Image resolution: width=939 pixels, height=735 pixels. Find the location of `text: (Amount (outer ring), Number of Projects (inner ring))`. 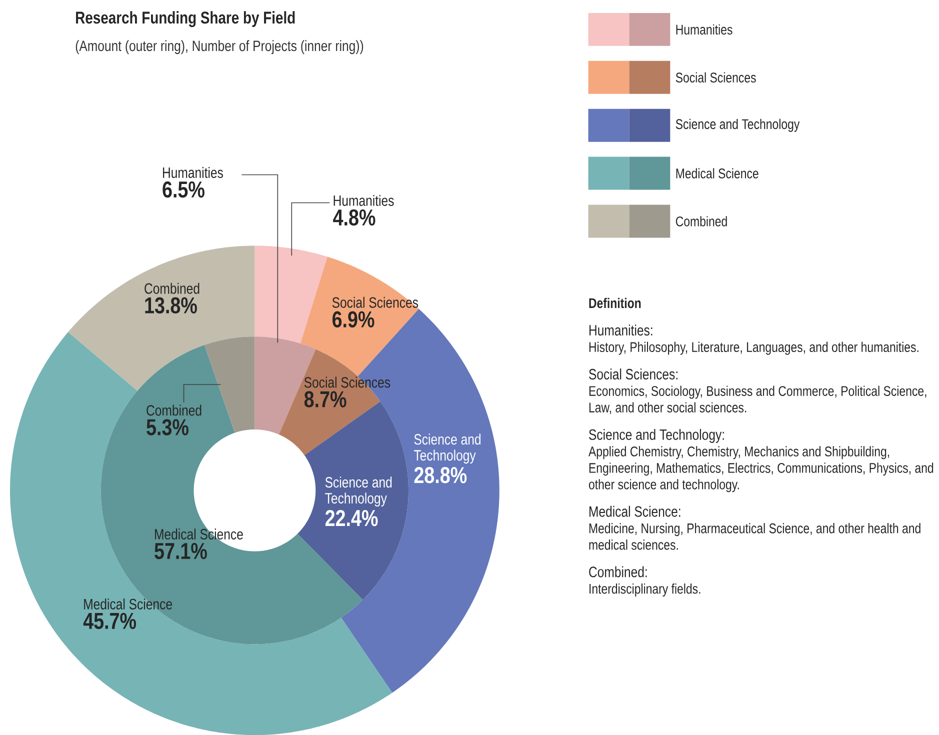

text: (Amount (outer ring), Number of Projects (inner ring)) is located at coordinates (220, 47).